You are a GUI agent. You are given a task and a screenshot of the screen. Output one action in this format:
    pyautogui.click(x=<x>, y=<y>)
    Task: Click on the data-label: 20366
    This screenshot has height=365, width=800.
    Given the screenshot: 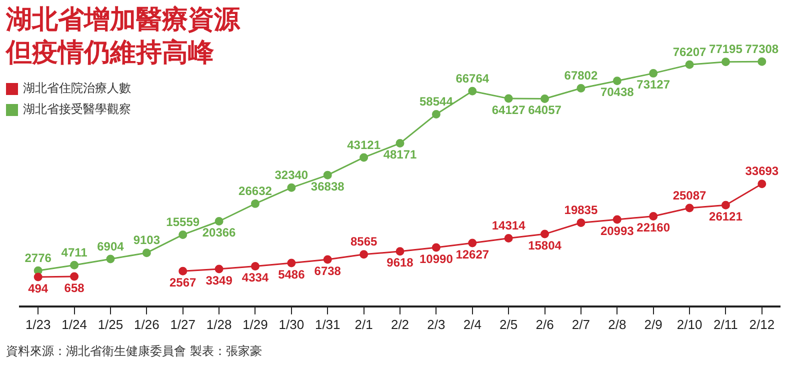 What is the action you would take?
    pyautogui.click(x=219, y=233)
    